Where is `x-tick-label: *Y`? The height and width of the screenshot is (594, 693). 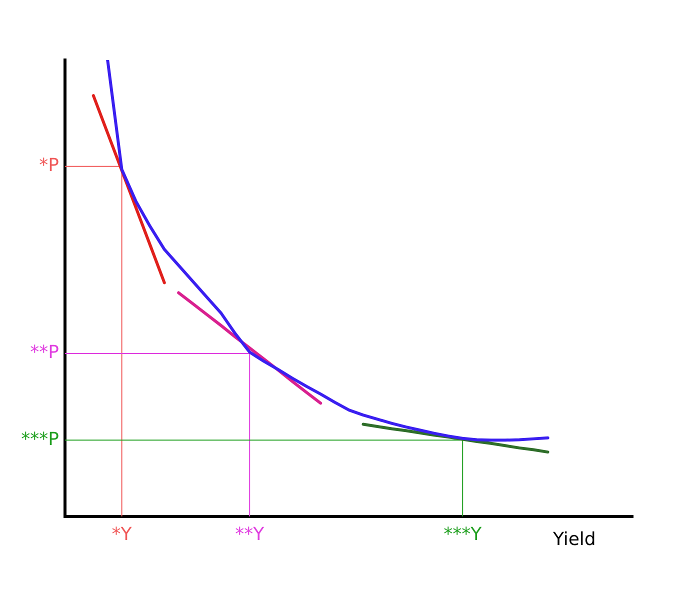 x-tick-label: *Y is located at coordinates (122, 534).